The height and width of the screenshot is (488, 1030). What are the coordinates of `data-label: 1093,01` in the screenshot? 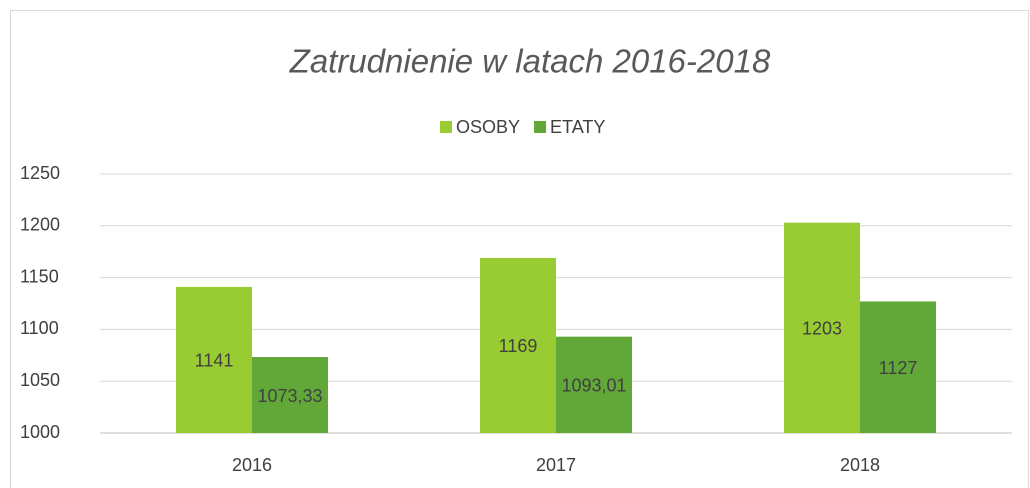 It's located at (593, 386).